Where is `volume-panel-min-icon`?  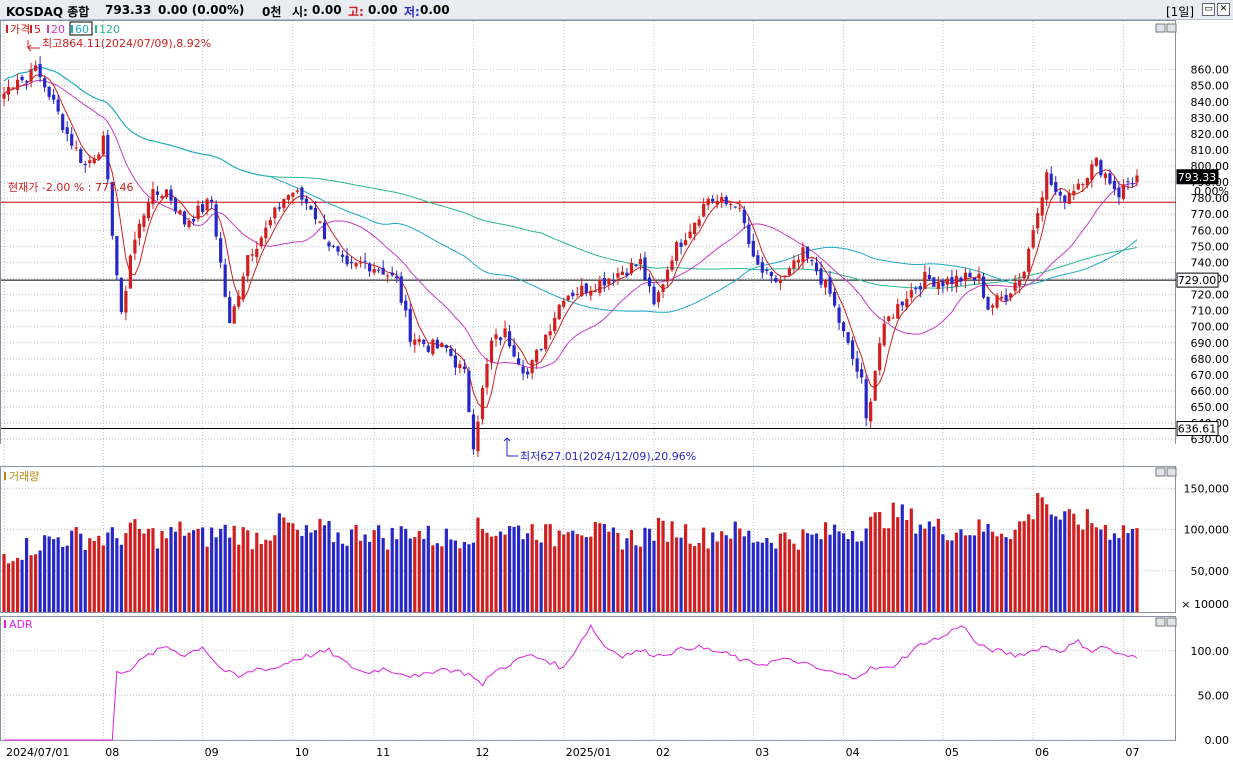 volume-panel-min-icon is located at coordinates (1160, 472).